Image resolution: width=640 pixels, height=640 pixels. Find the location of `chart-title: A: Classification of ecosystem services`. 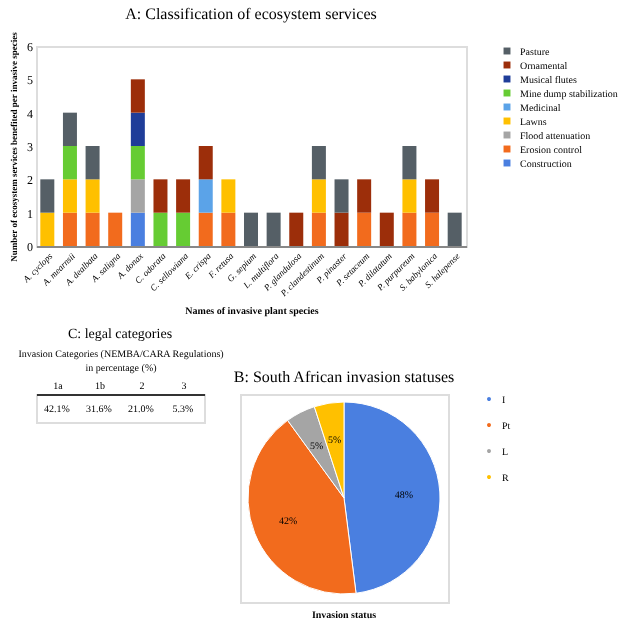

chart-title: A: Classification of ecosystem services is located at coordinates (251, 14).